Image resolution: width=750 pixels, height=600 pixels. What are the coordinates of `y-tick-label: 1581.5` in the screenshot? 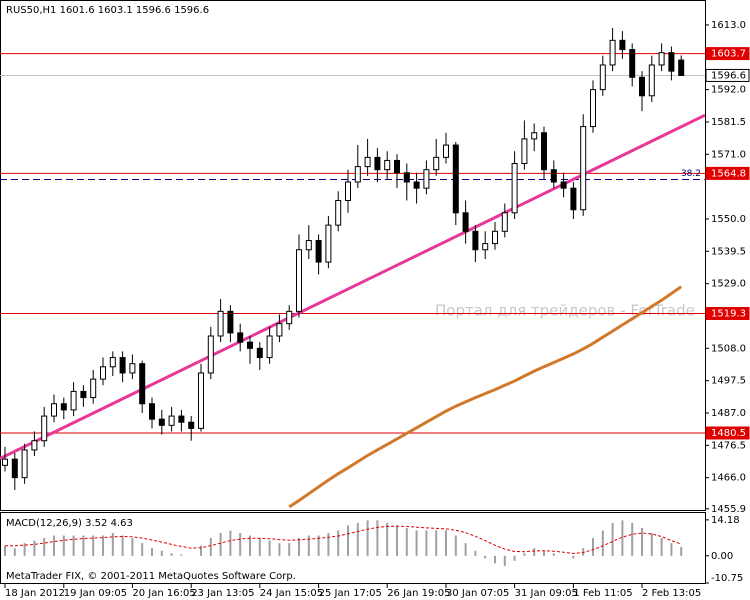 It's located at (728, 122).